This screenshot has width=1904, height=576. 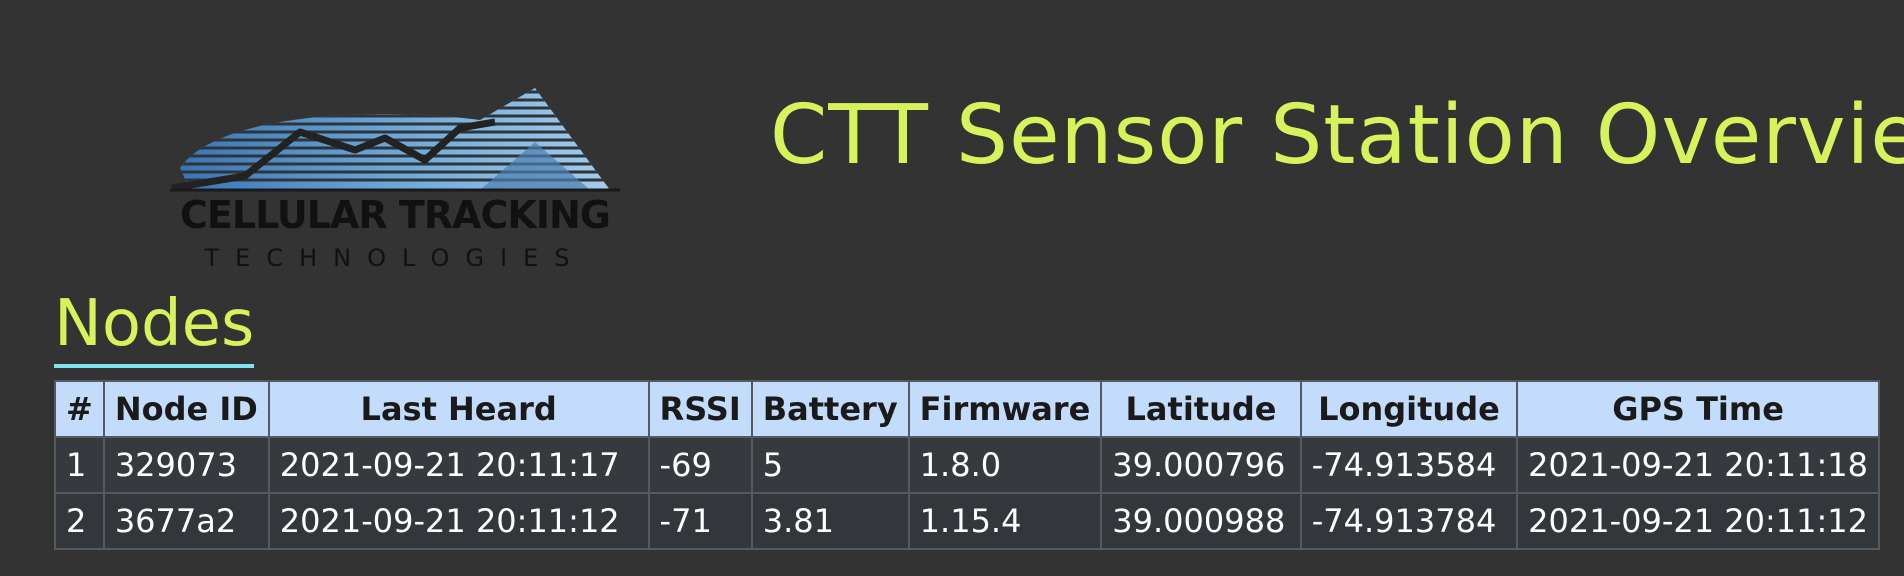 I want to click on column-header-node-id: Node ID, so click(x=186, y=409).